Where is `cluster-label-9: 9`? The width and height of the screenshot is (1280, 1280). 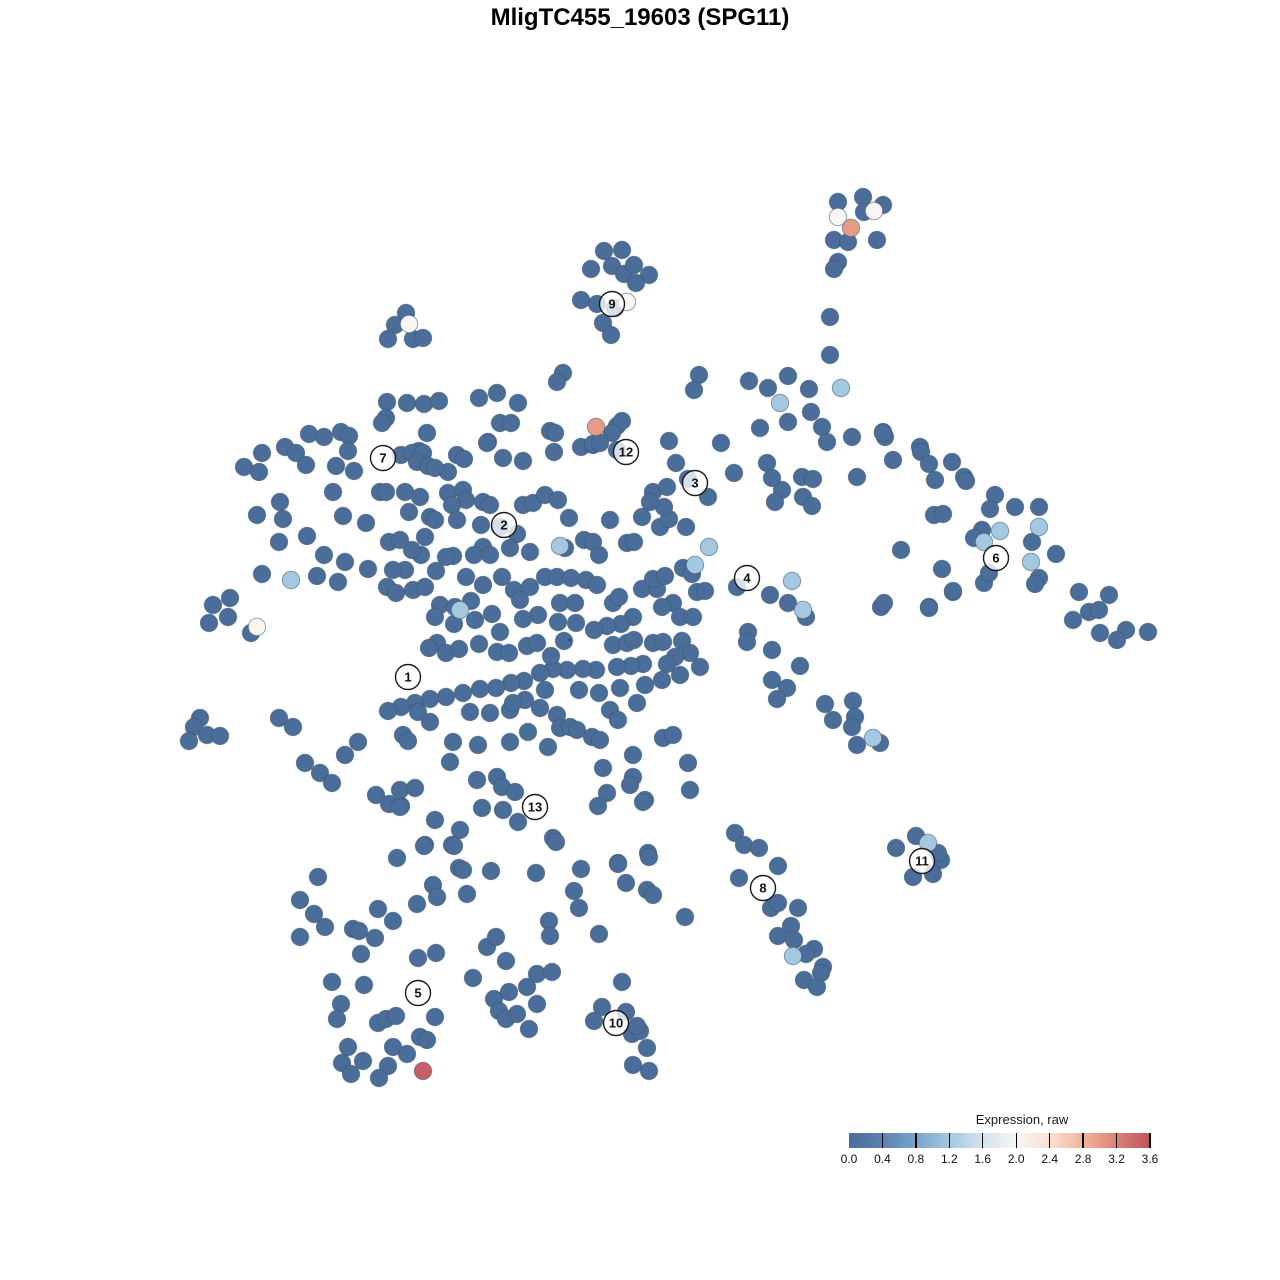
cluster-label-9: 9 is located at coordinates (612, 304).